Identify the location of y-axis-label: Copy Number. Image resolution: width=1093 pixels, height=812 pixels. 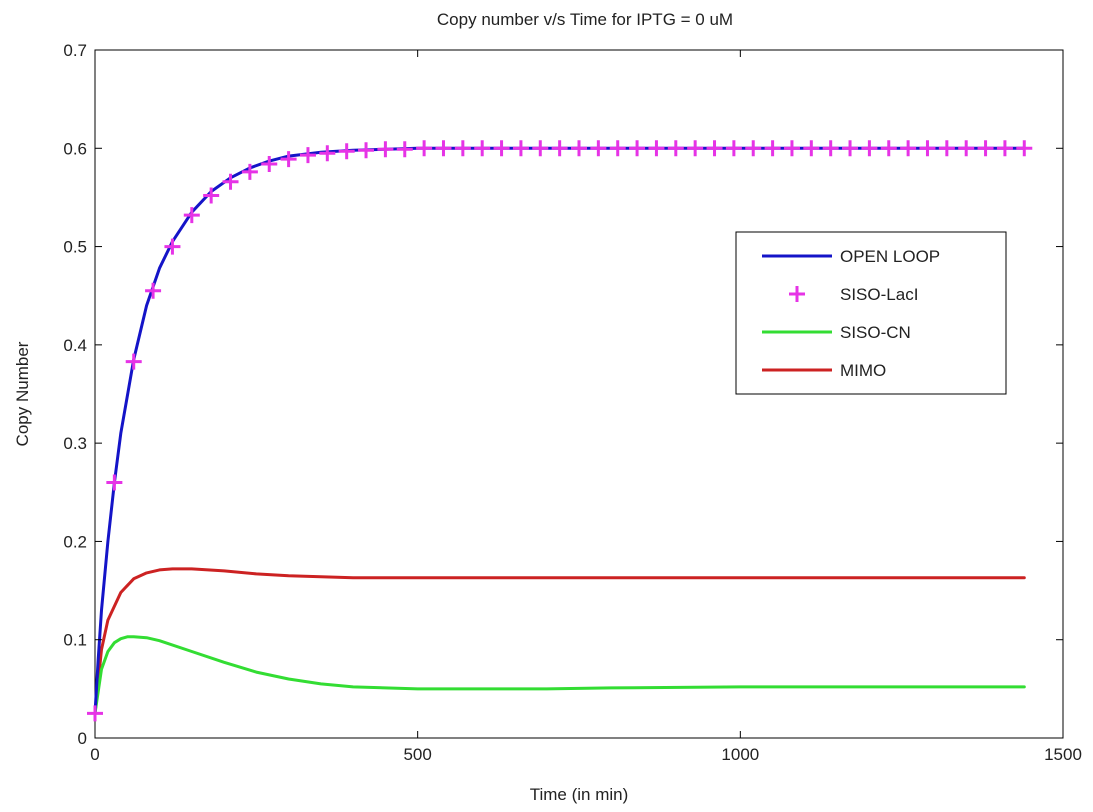
(22, 393).